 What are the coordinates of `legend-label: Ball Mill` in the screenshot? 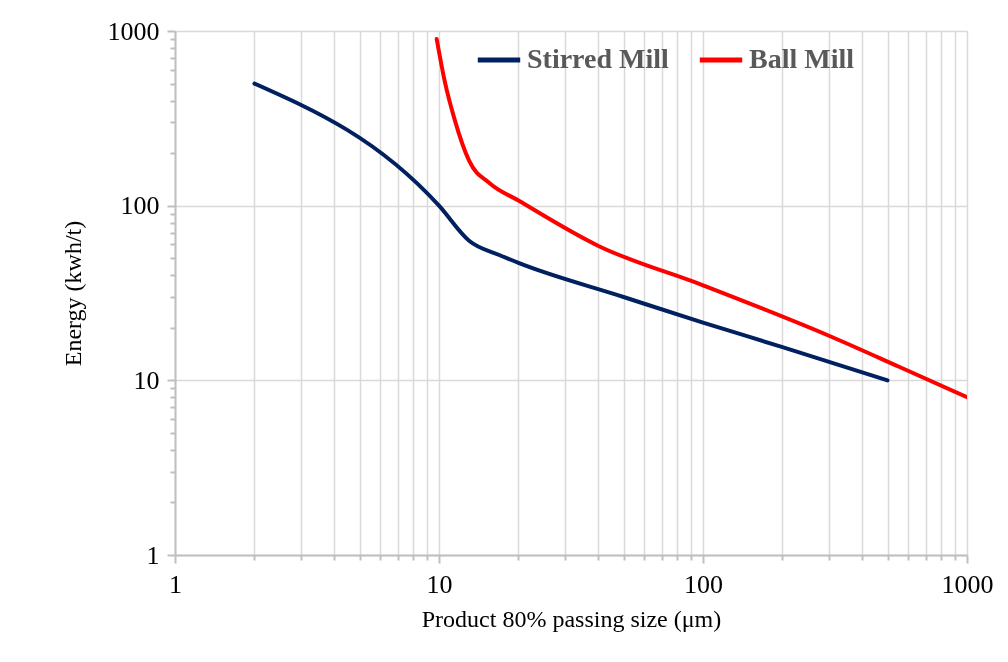 It's located at (802, 58).